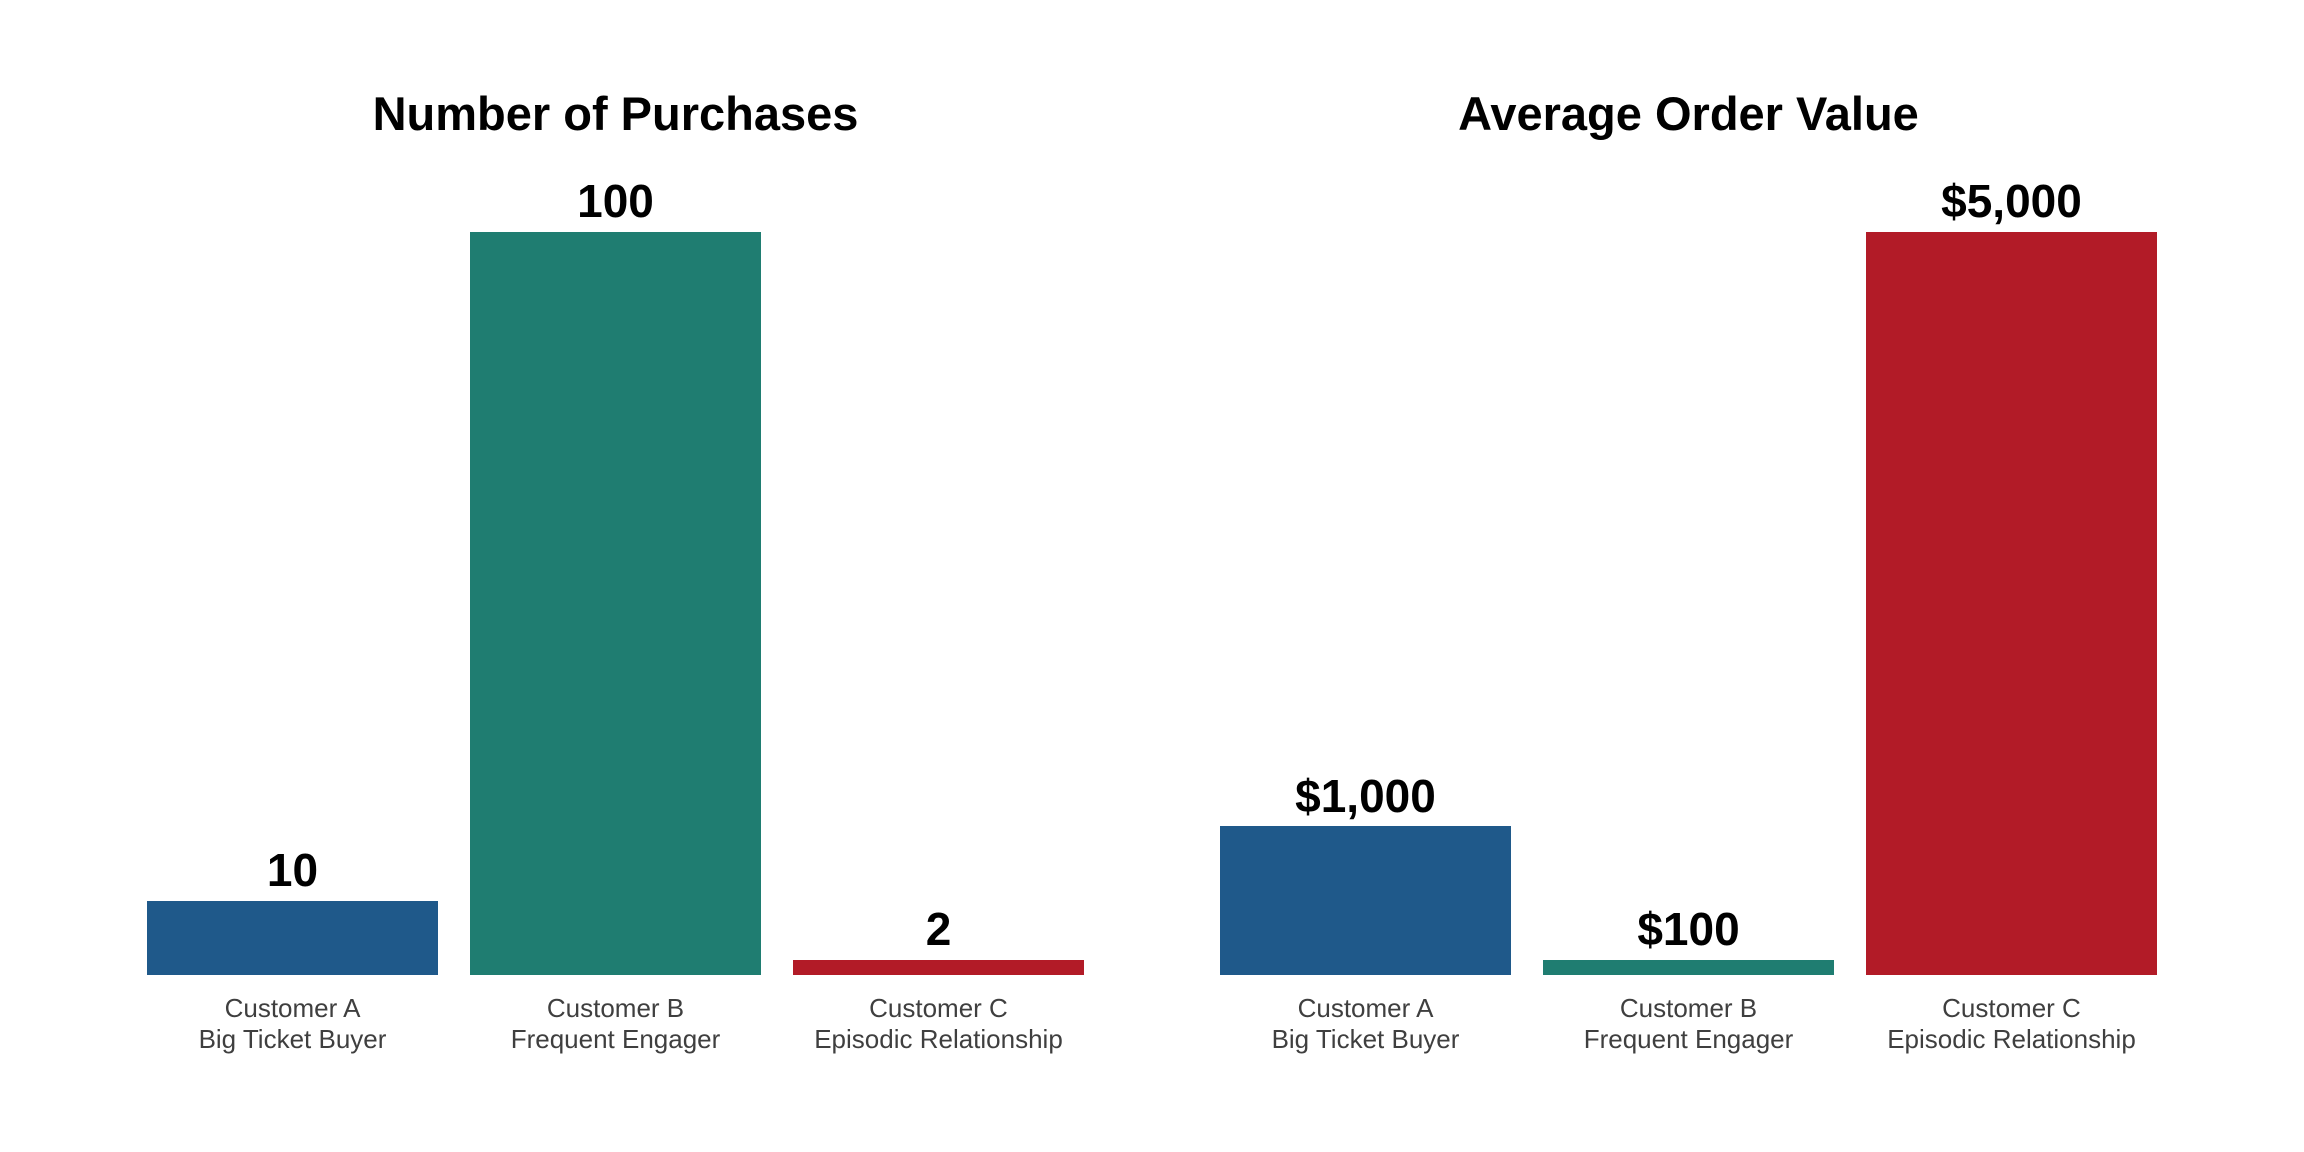 The width and height of the screenshot is (2304, 1152). What do you see at coordinates (2011, 201) in the screenshot?
I see `bar-value-label: $5,000` at bounding box center [2011, 201].